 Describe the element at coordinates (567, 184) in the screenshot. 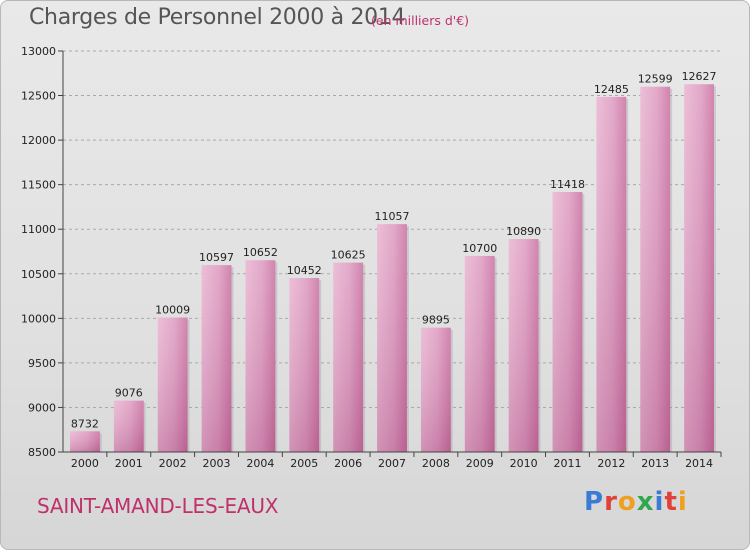

I see `bar-value-label: 11418` at that location.